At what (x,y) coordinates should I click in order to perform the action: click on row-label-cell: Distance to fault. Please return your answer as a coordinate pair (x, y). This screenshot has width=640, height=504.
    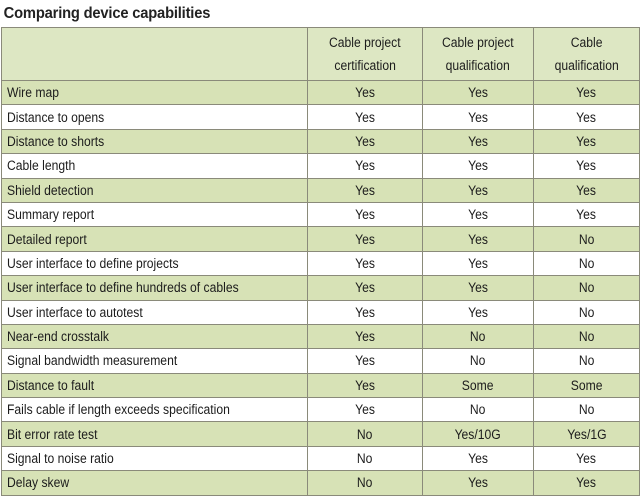
    Looking at the image, I should click on (154, 385).